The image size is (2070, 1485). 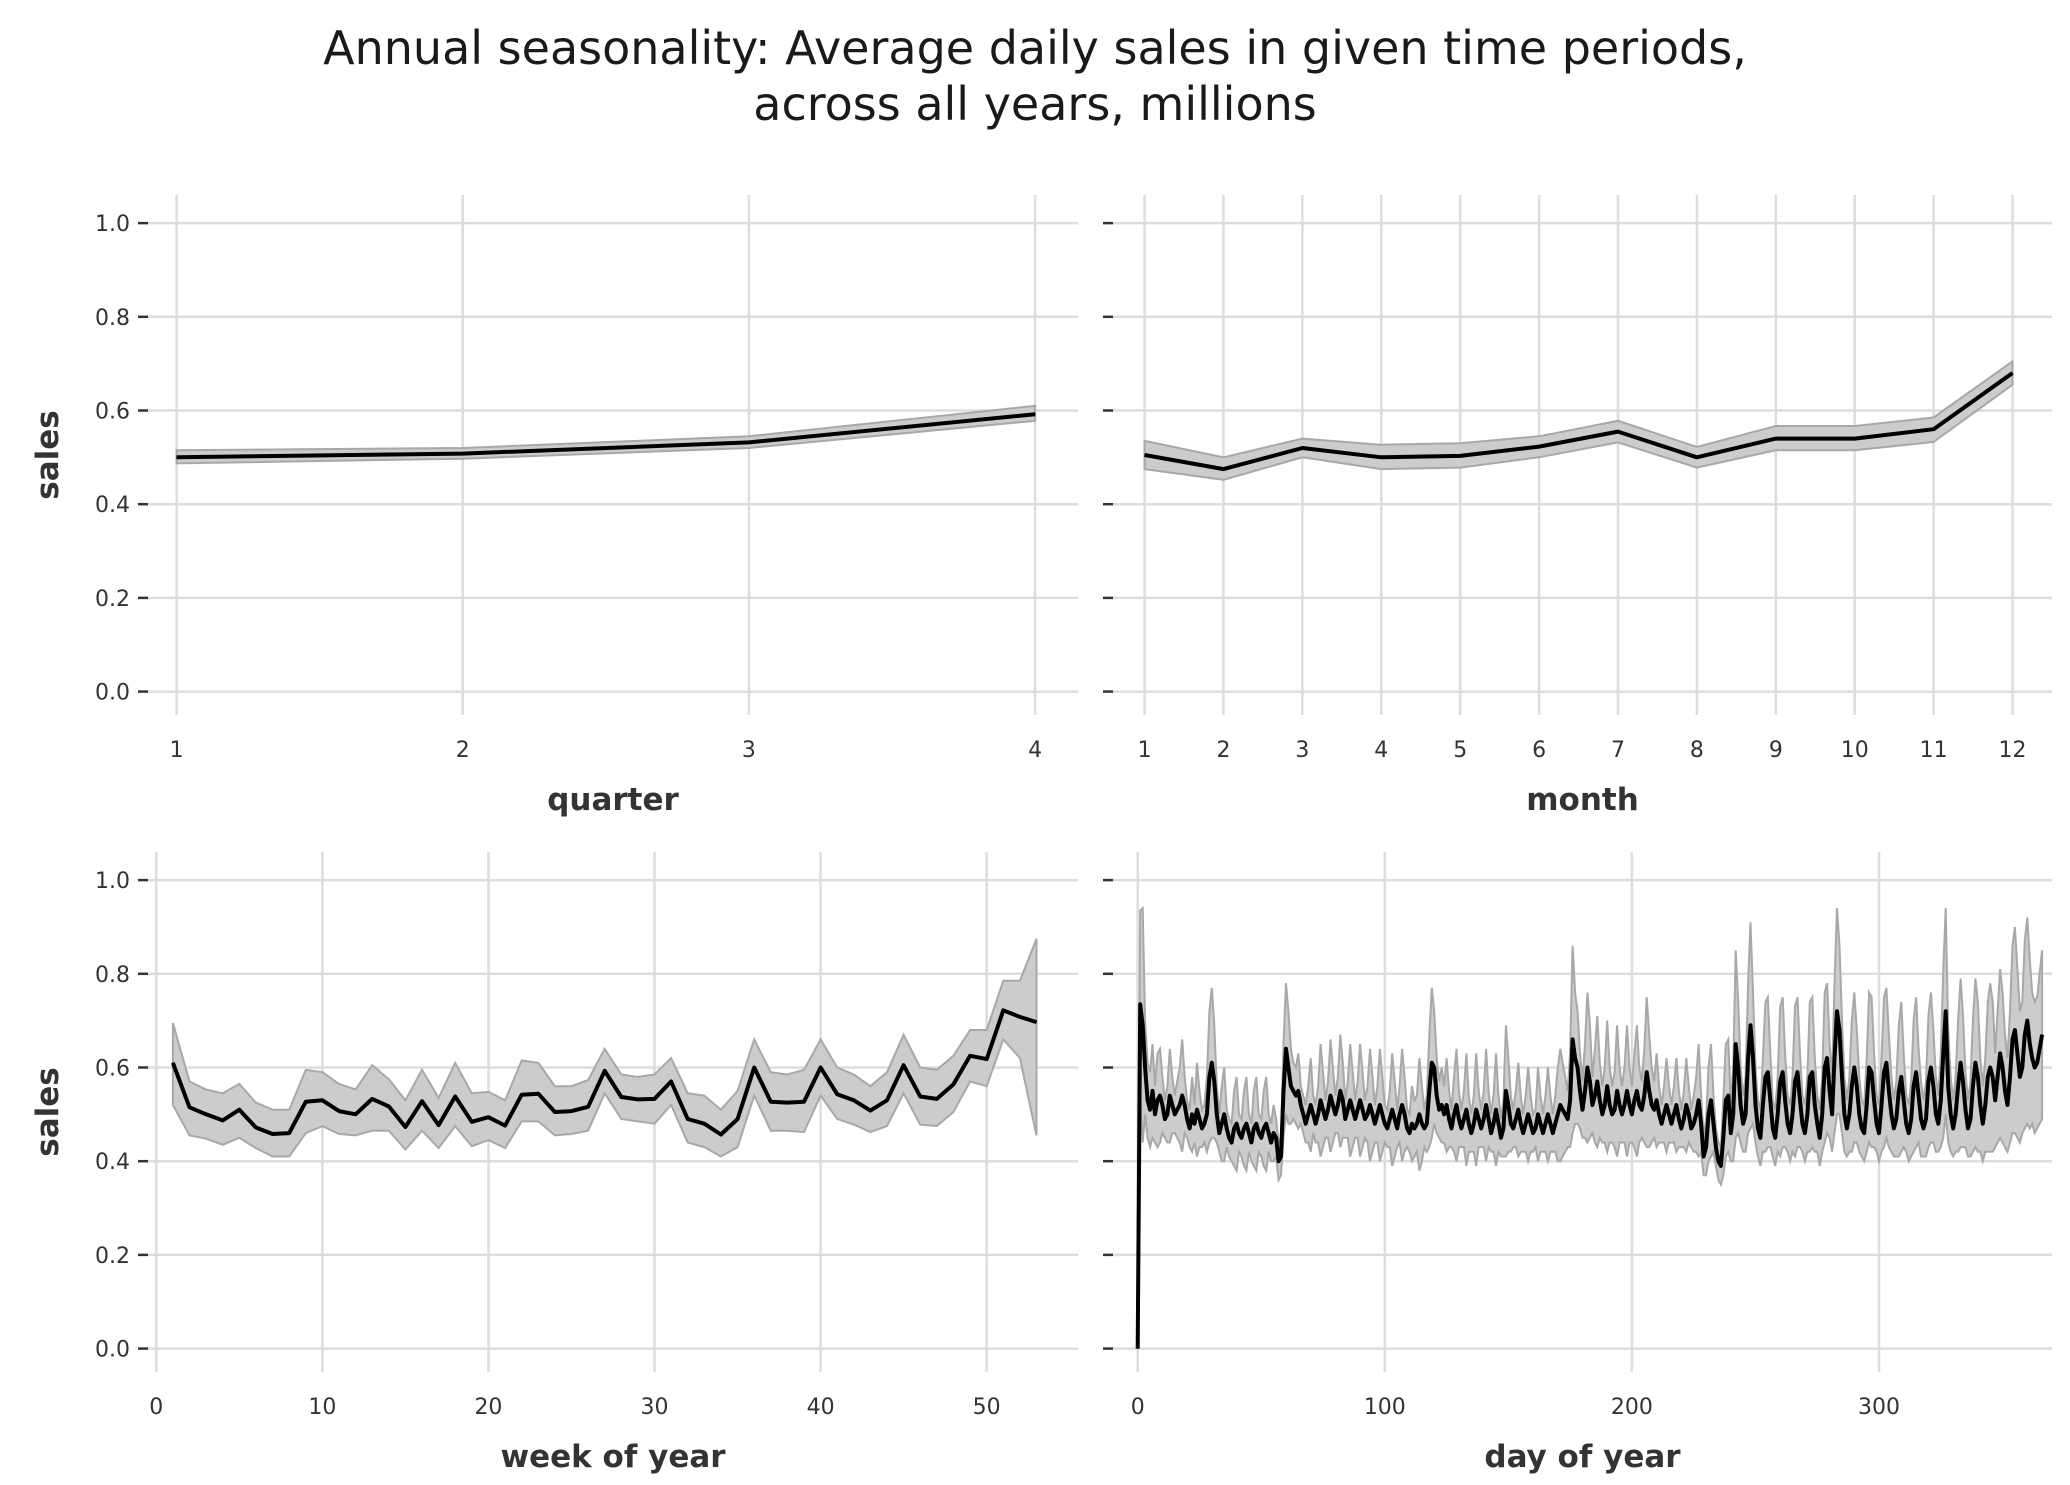 What do you see at coordinates (1035, 750) in the screenshot?
I see `x-tick-label: 4` at bounding box center [1035, 750].